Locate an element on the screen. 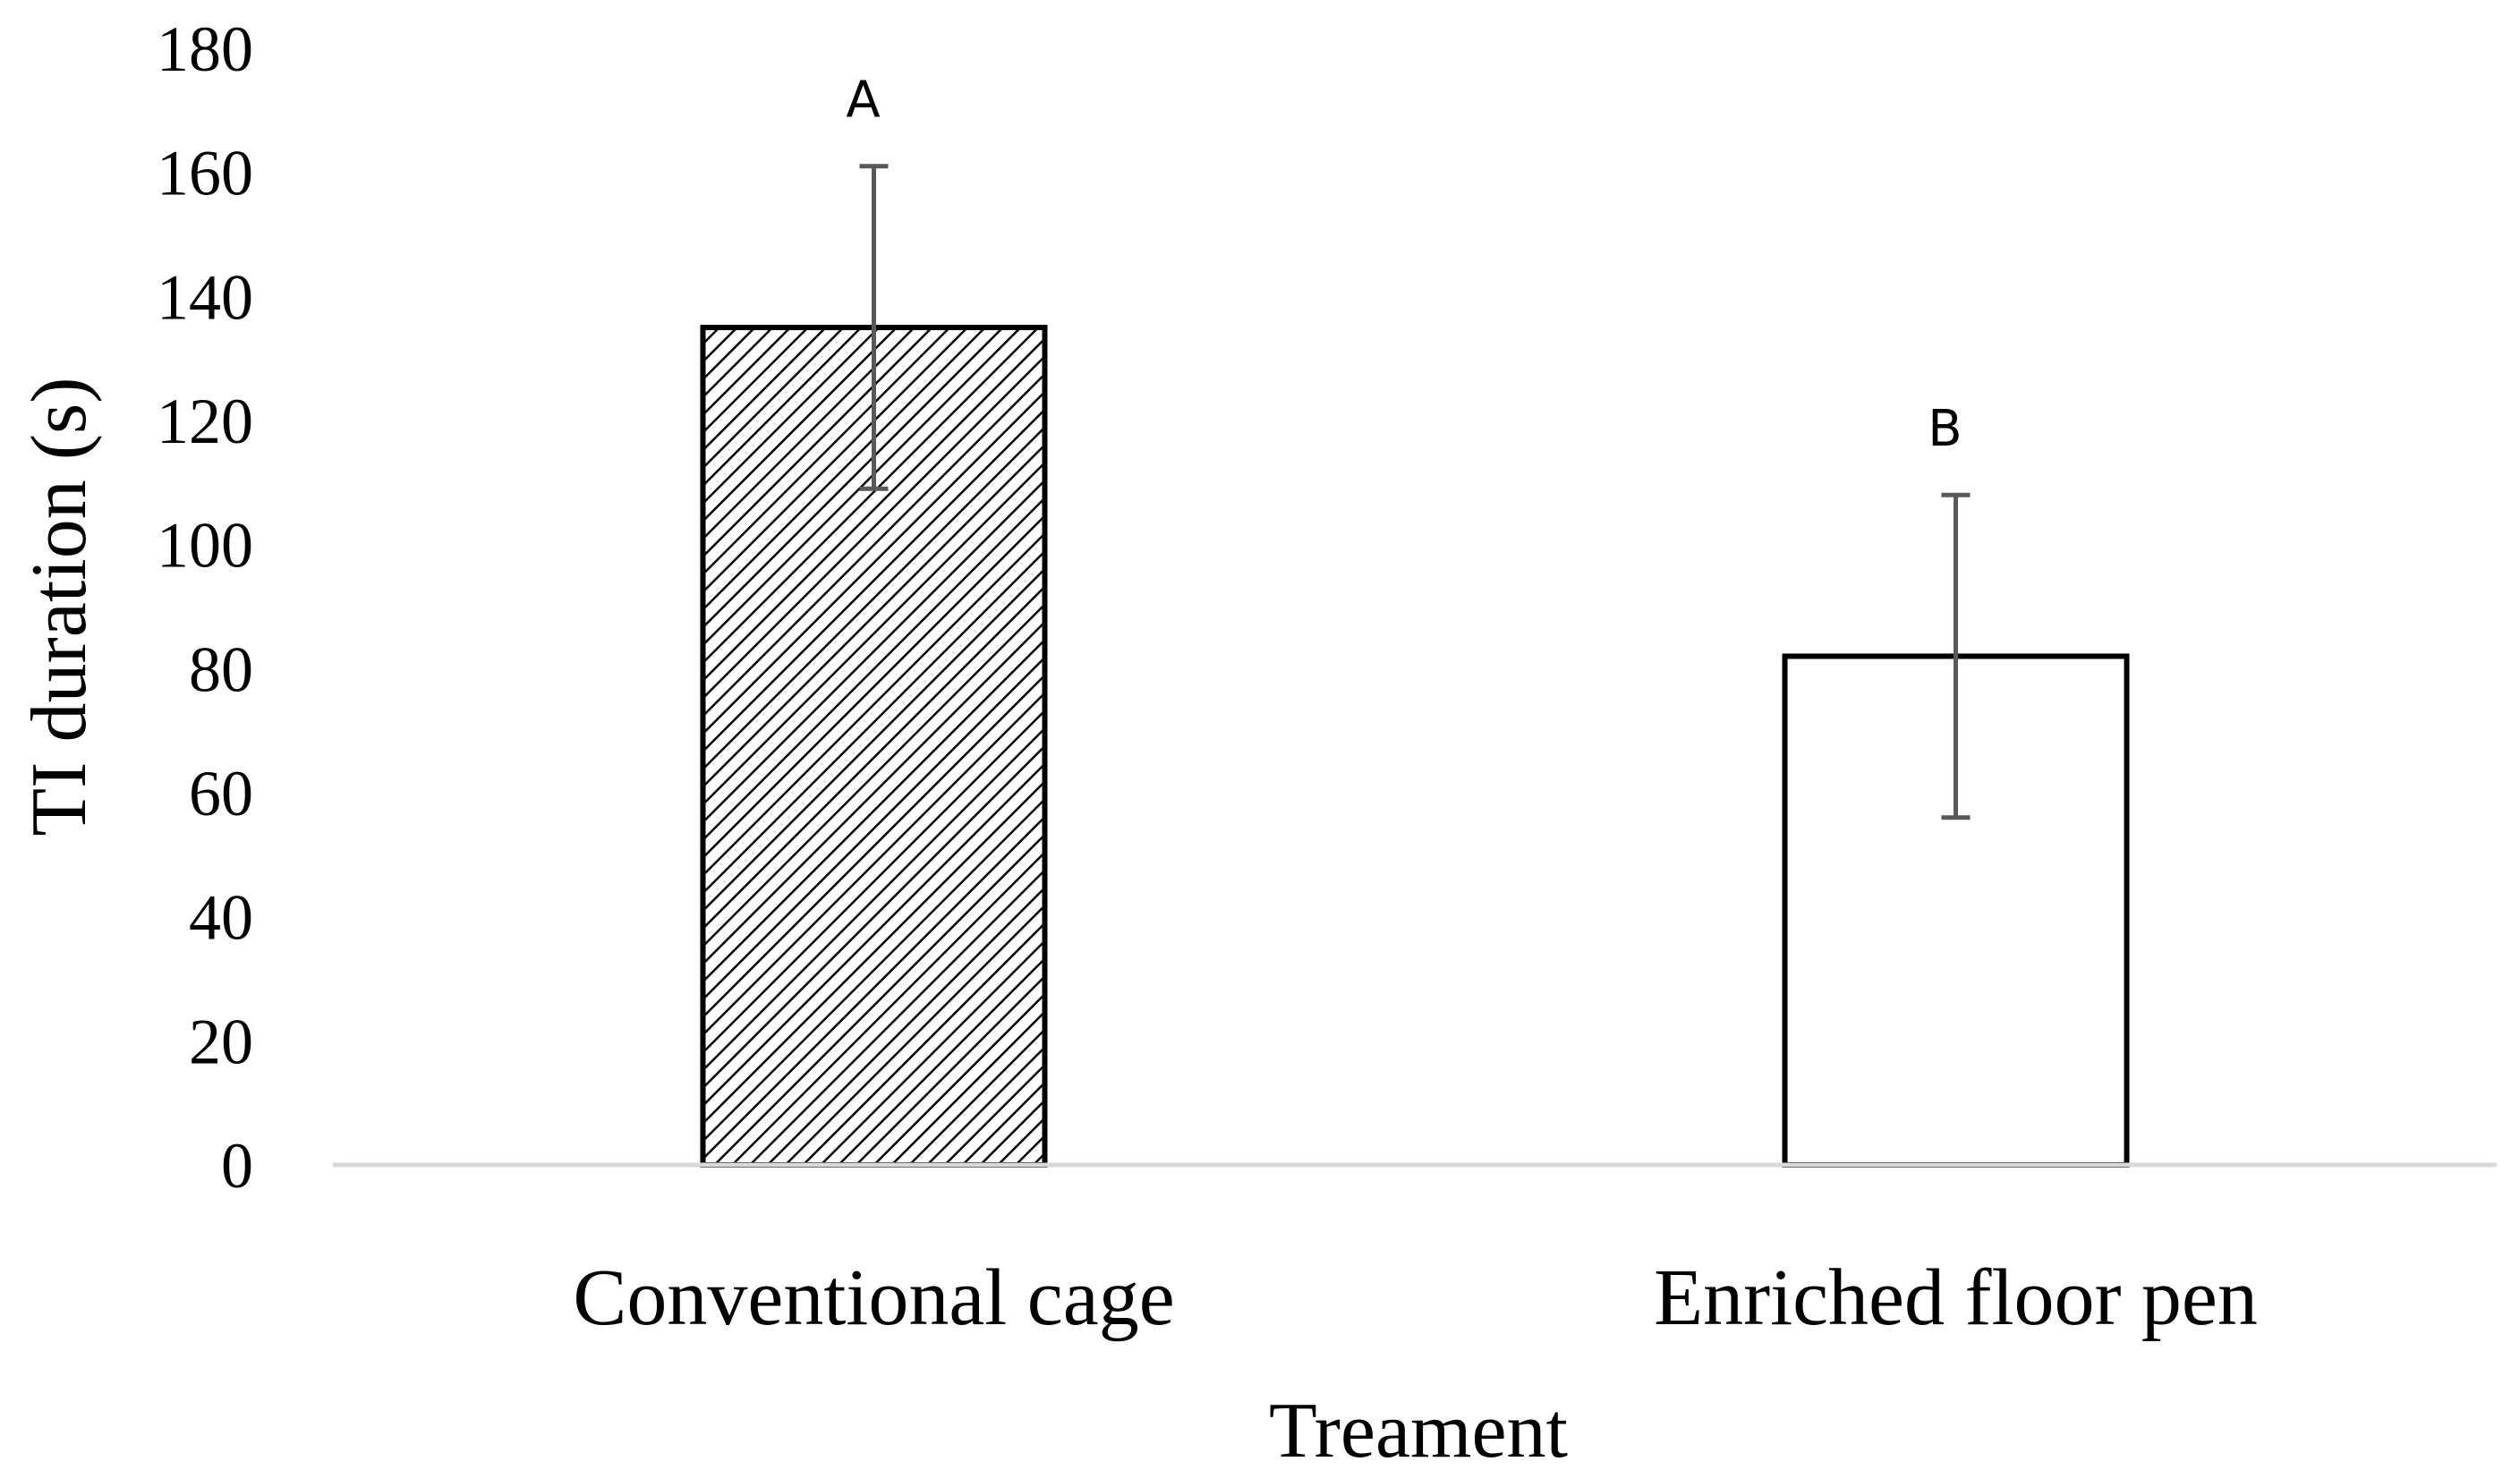  y-tick-label: 160 is located at coordinates (205, 173).